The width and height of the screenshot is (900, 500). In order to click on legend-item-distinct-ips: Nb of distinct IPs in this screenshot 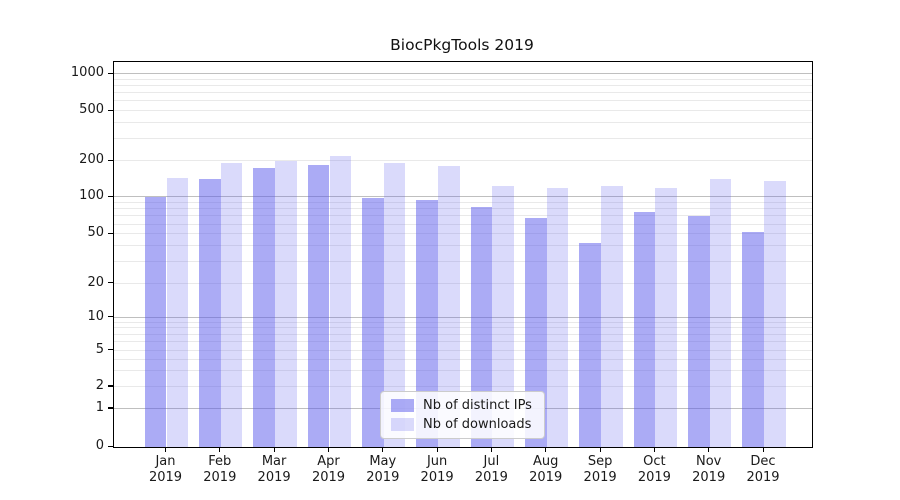, I will do `click(461, 405)`.